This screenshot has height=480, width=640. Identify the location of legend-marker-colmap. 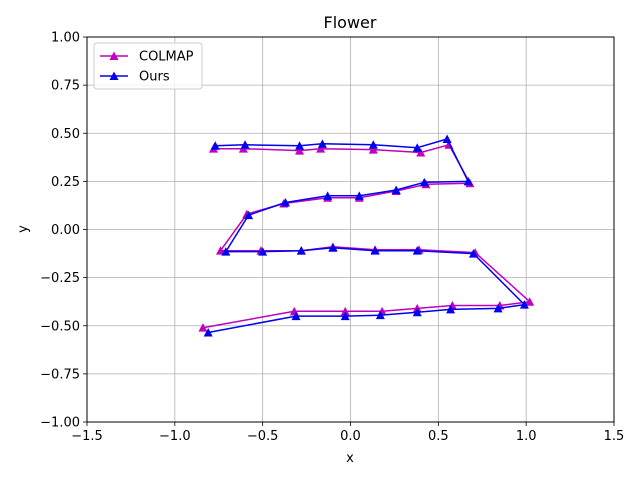
(114, 55).